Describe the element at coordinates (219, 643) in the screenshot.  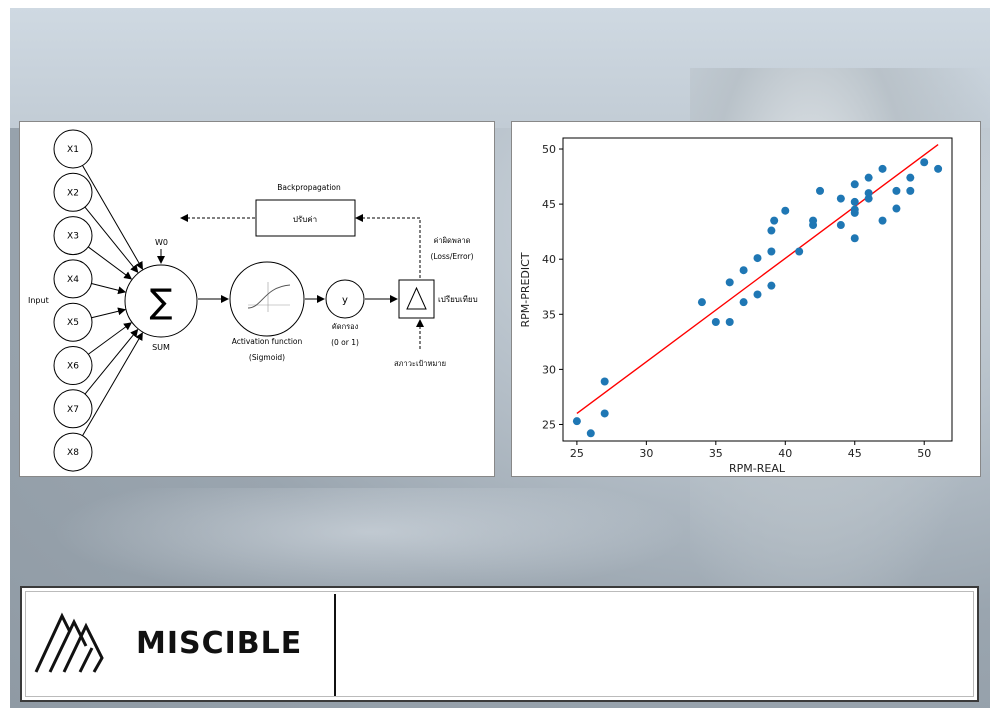
I see `brand-name: MISCIBLE` at that location.